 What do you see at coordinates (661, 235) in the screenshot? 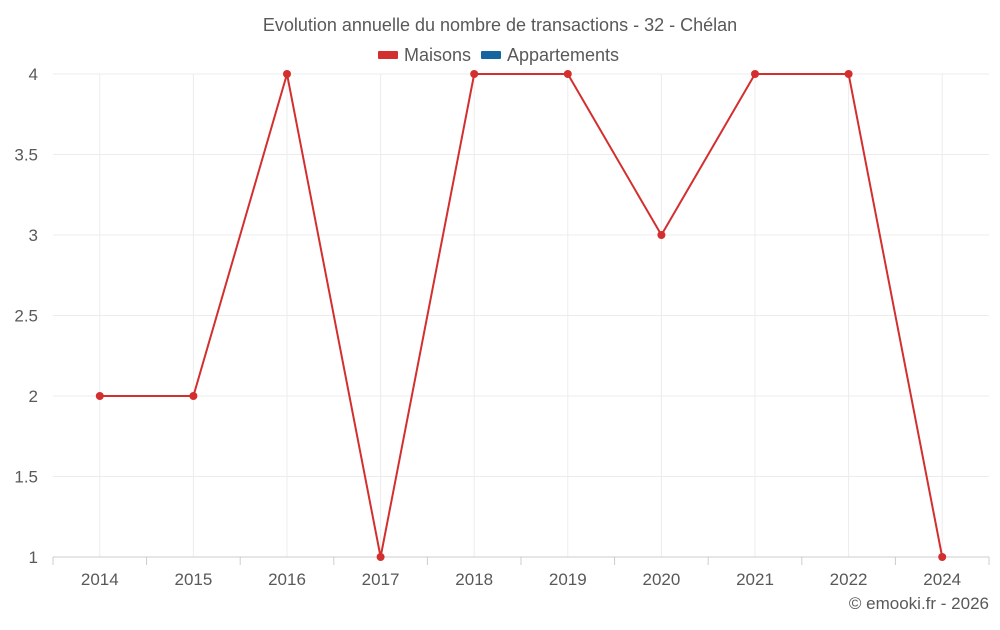
I see `data-point-maisons-2020` at bounding box center [661, 235].